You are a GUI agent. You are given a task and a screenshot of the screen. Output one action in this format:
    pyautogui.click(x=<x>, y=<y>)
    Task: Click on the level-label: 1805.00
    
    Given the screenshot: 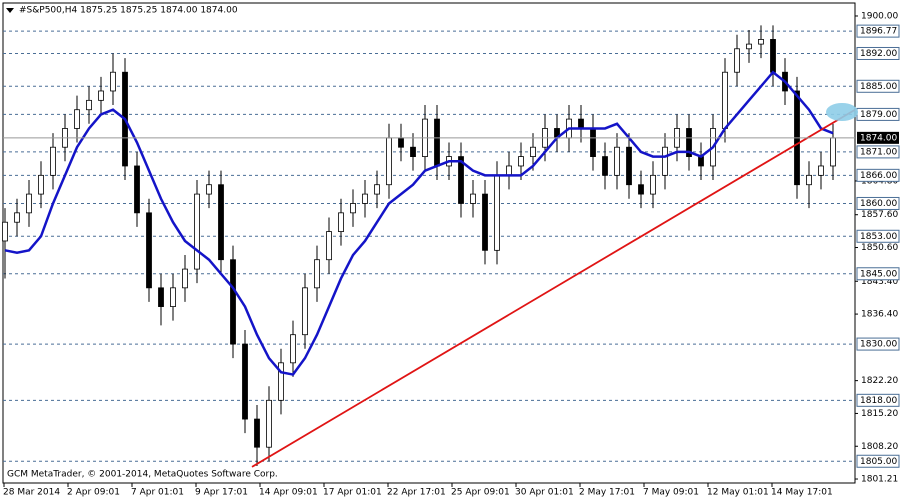 What is the action you would take?
    pyautogui.click(x=878, y=462)
    